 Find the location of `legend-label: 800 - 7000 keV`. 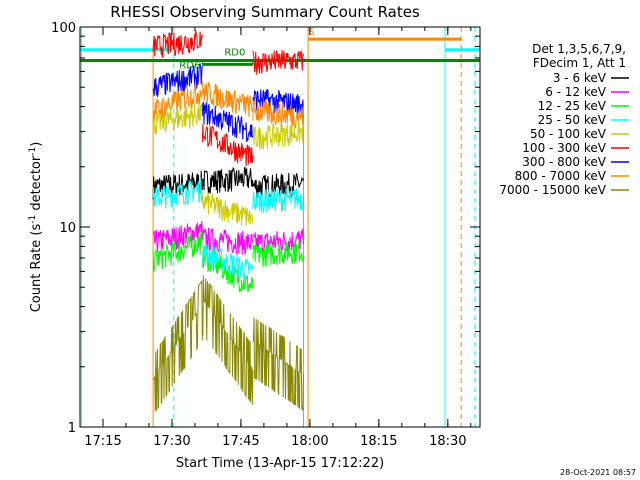

legend-label: 800 - 7000 keV is located at coordinates (561, 176).